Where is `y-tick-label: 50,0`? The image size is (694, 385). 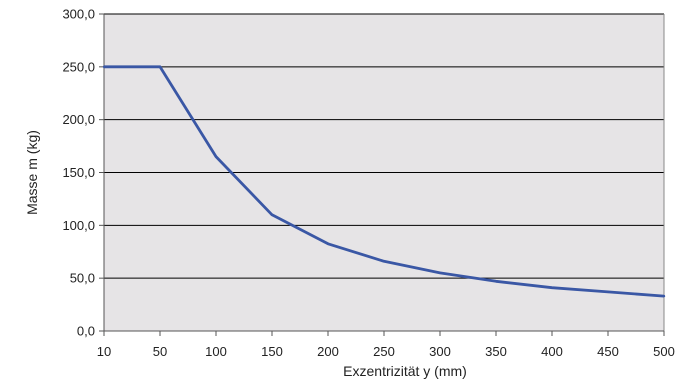
y-tick-label: 50,0 is located at coordinates (82, 278).